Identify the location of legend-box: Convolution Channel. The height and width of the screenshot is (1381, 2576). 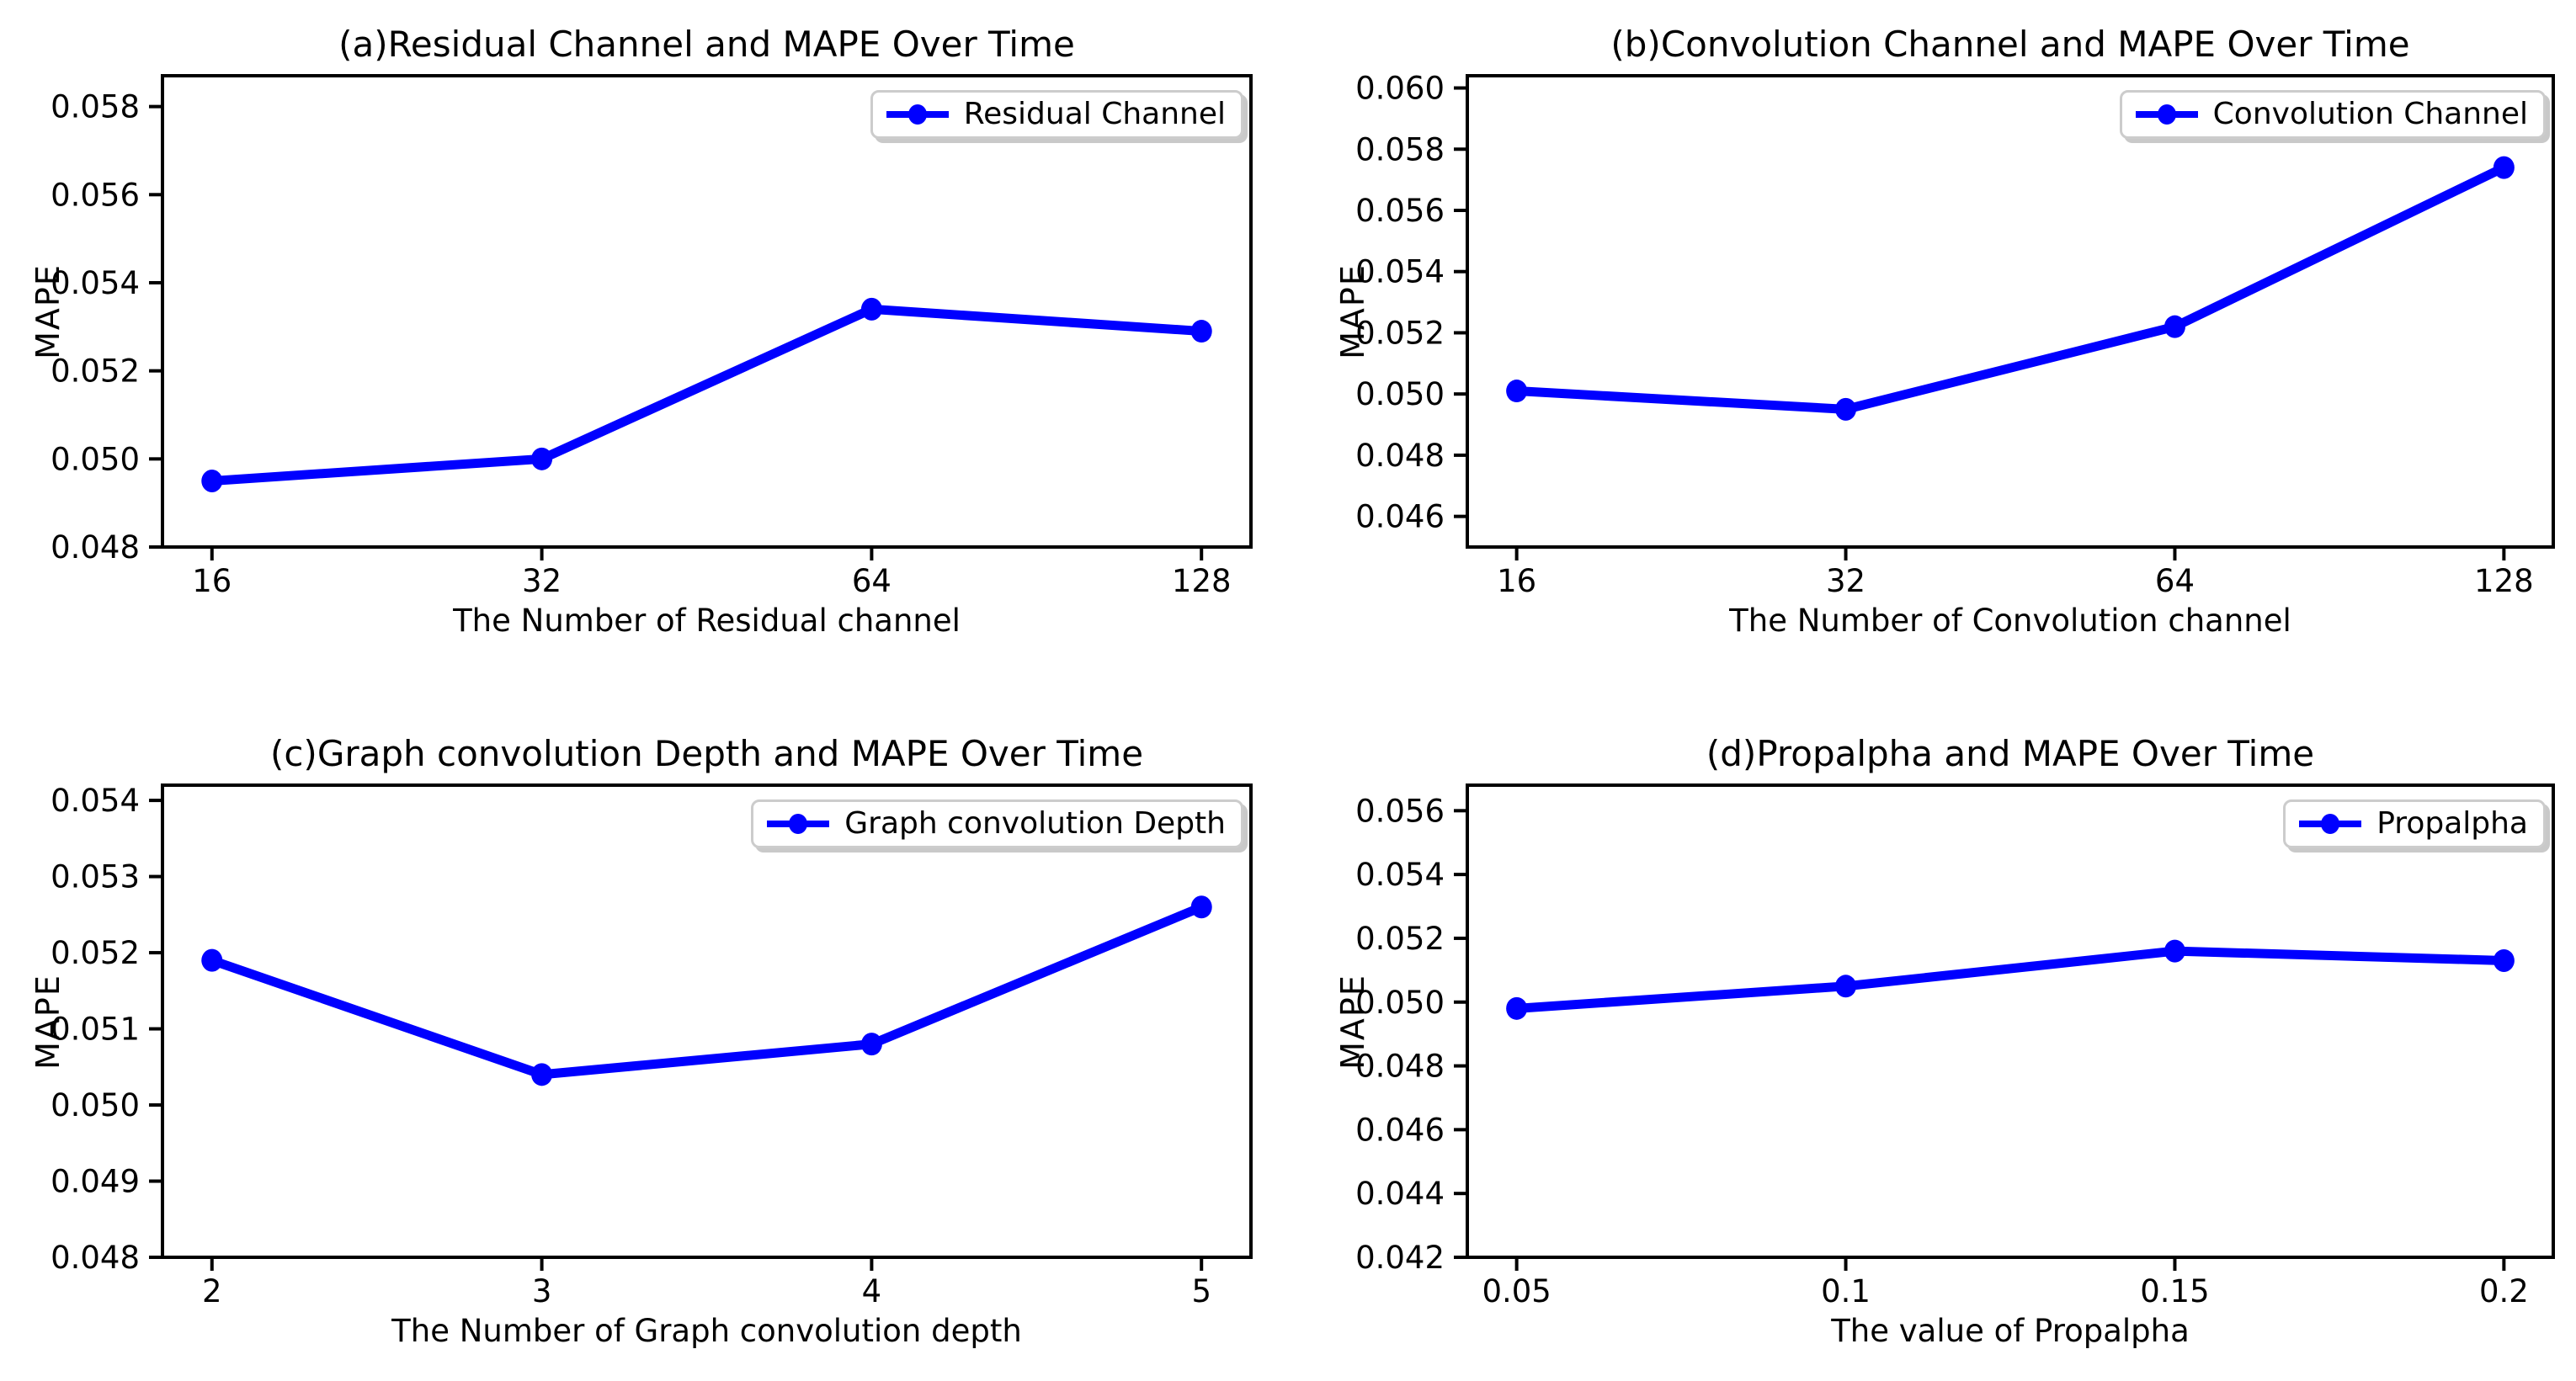
(2332, 114).